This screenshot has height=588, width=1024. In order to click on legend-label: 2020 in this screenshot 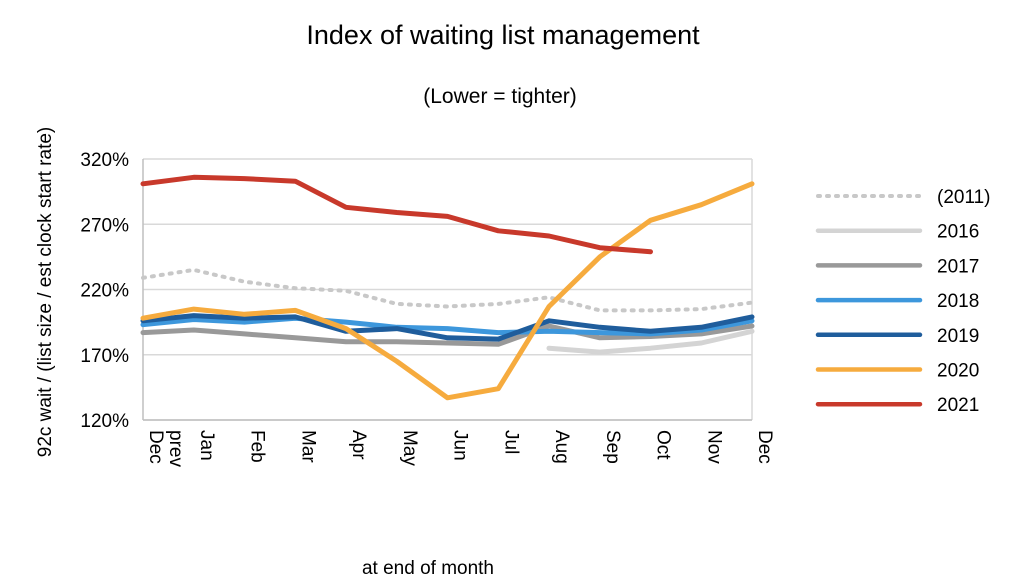, I will do `click(958, 371)`.